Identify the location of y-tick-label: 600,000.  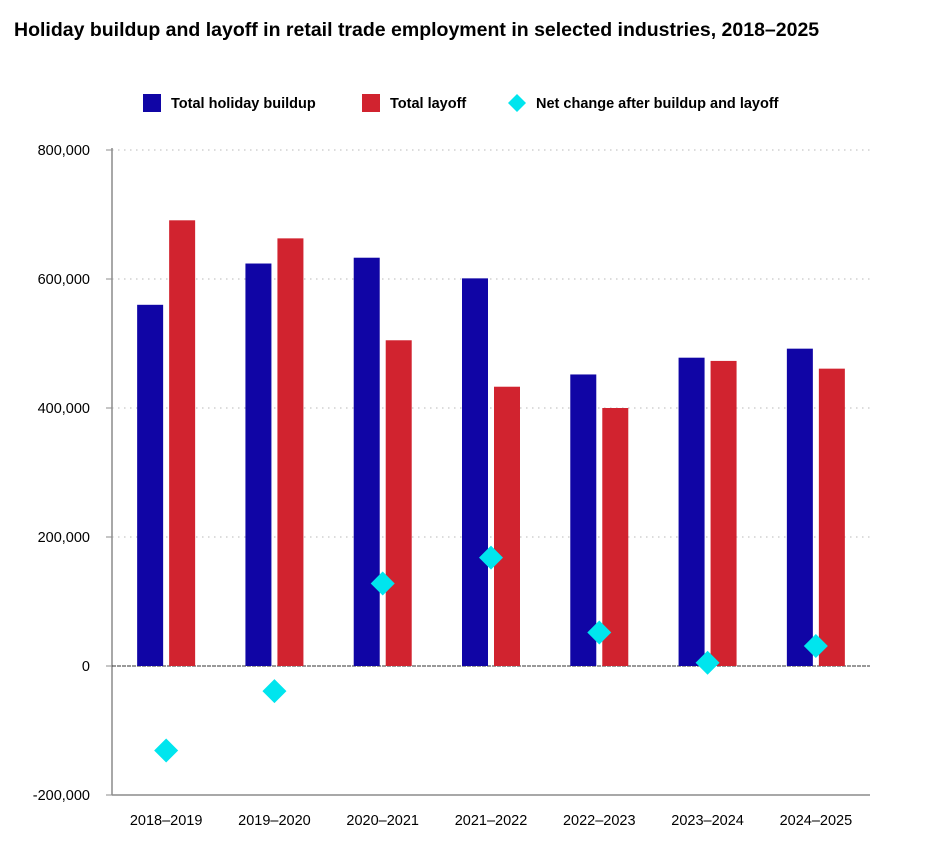
(64, 280).